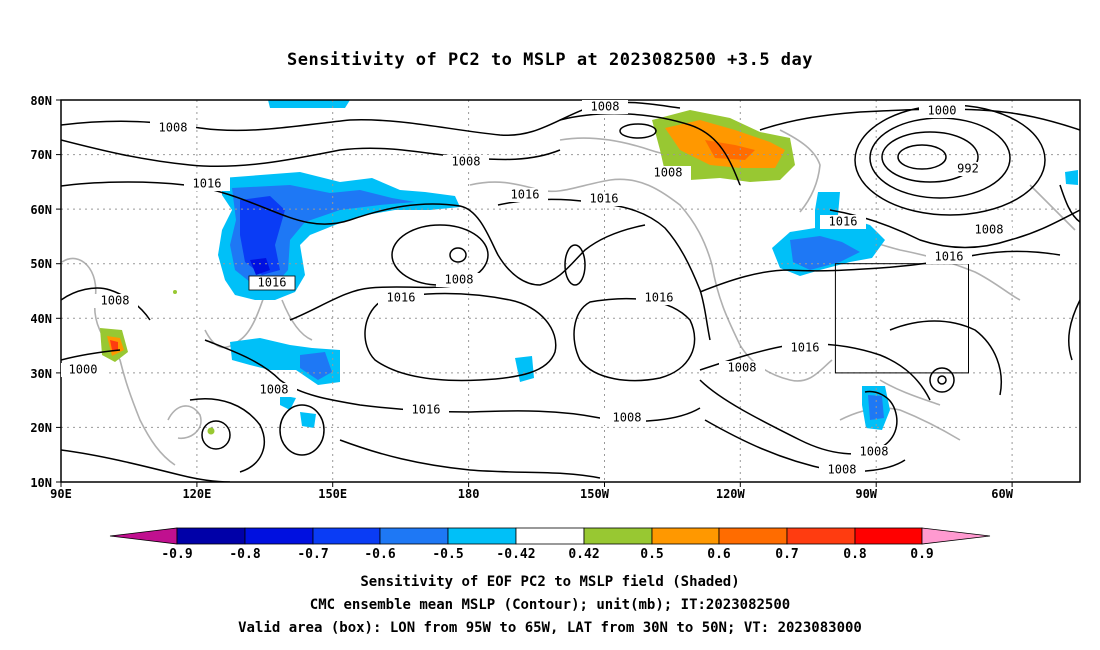  I want to click on colorbar-label: 0.5, so click(651, 554).